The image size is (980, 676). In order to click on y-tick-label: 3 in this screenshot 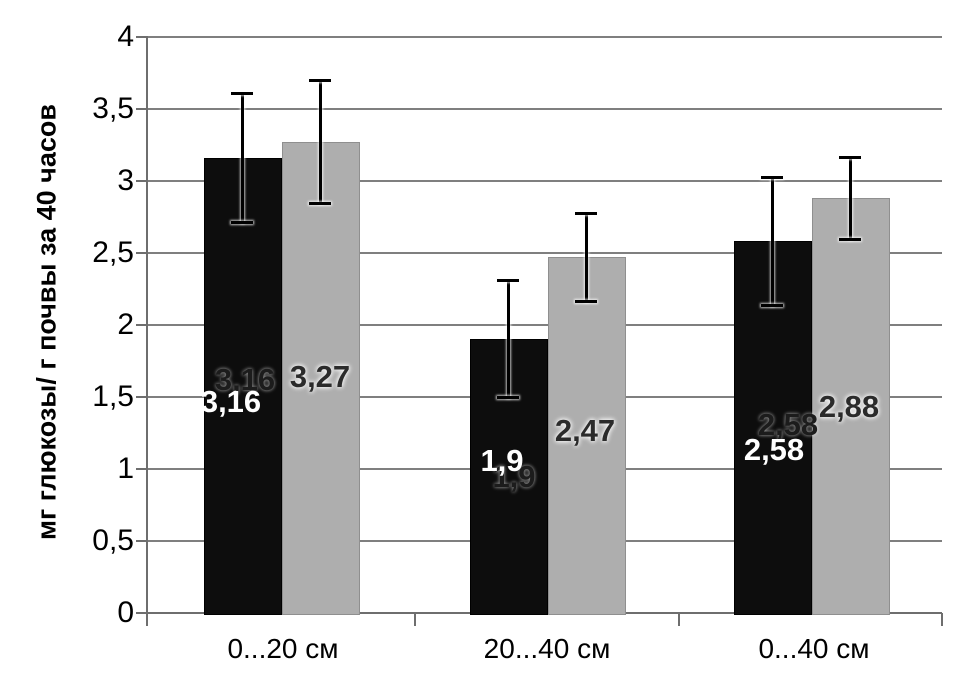, I will do `click(125, 180)`.